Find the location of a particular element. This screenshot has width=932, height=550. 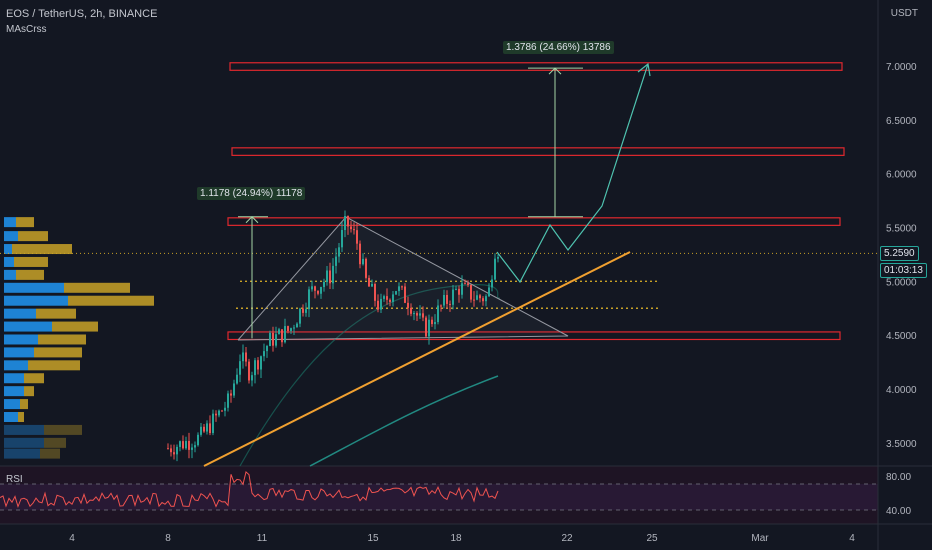

time-tick-5: 22 is located at coordinates (567, 538).